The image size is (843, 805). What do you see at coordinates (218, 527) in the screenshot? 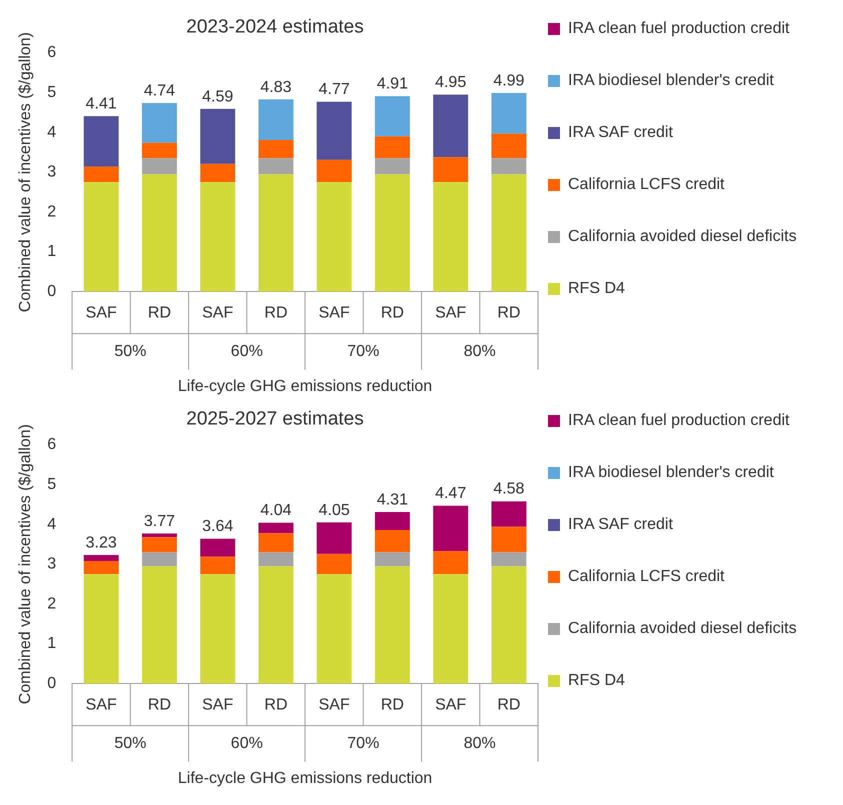
I see `total-label: 3.64` at bounding box center [218, 527].